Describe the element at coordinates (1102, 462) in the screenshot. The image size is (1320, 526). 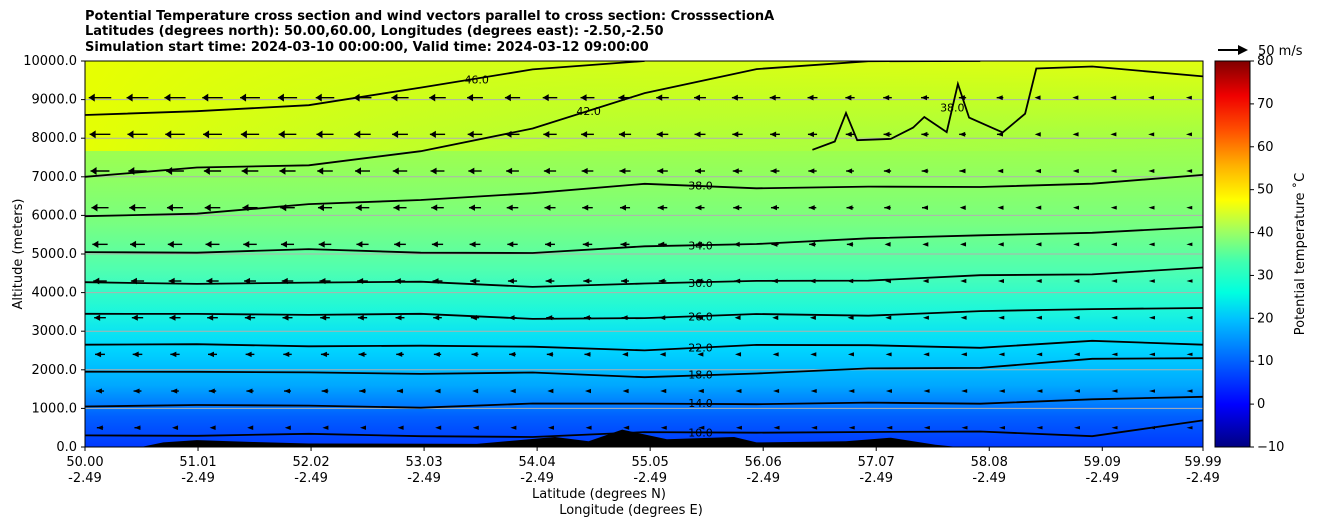
I see `x-tick-label-lat: 59.09` at that location.